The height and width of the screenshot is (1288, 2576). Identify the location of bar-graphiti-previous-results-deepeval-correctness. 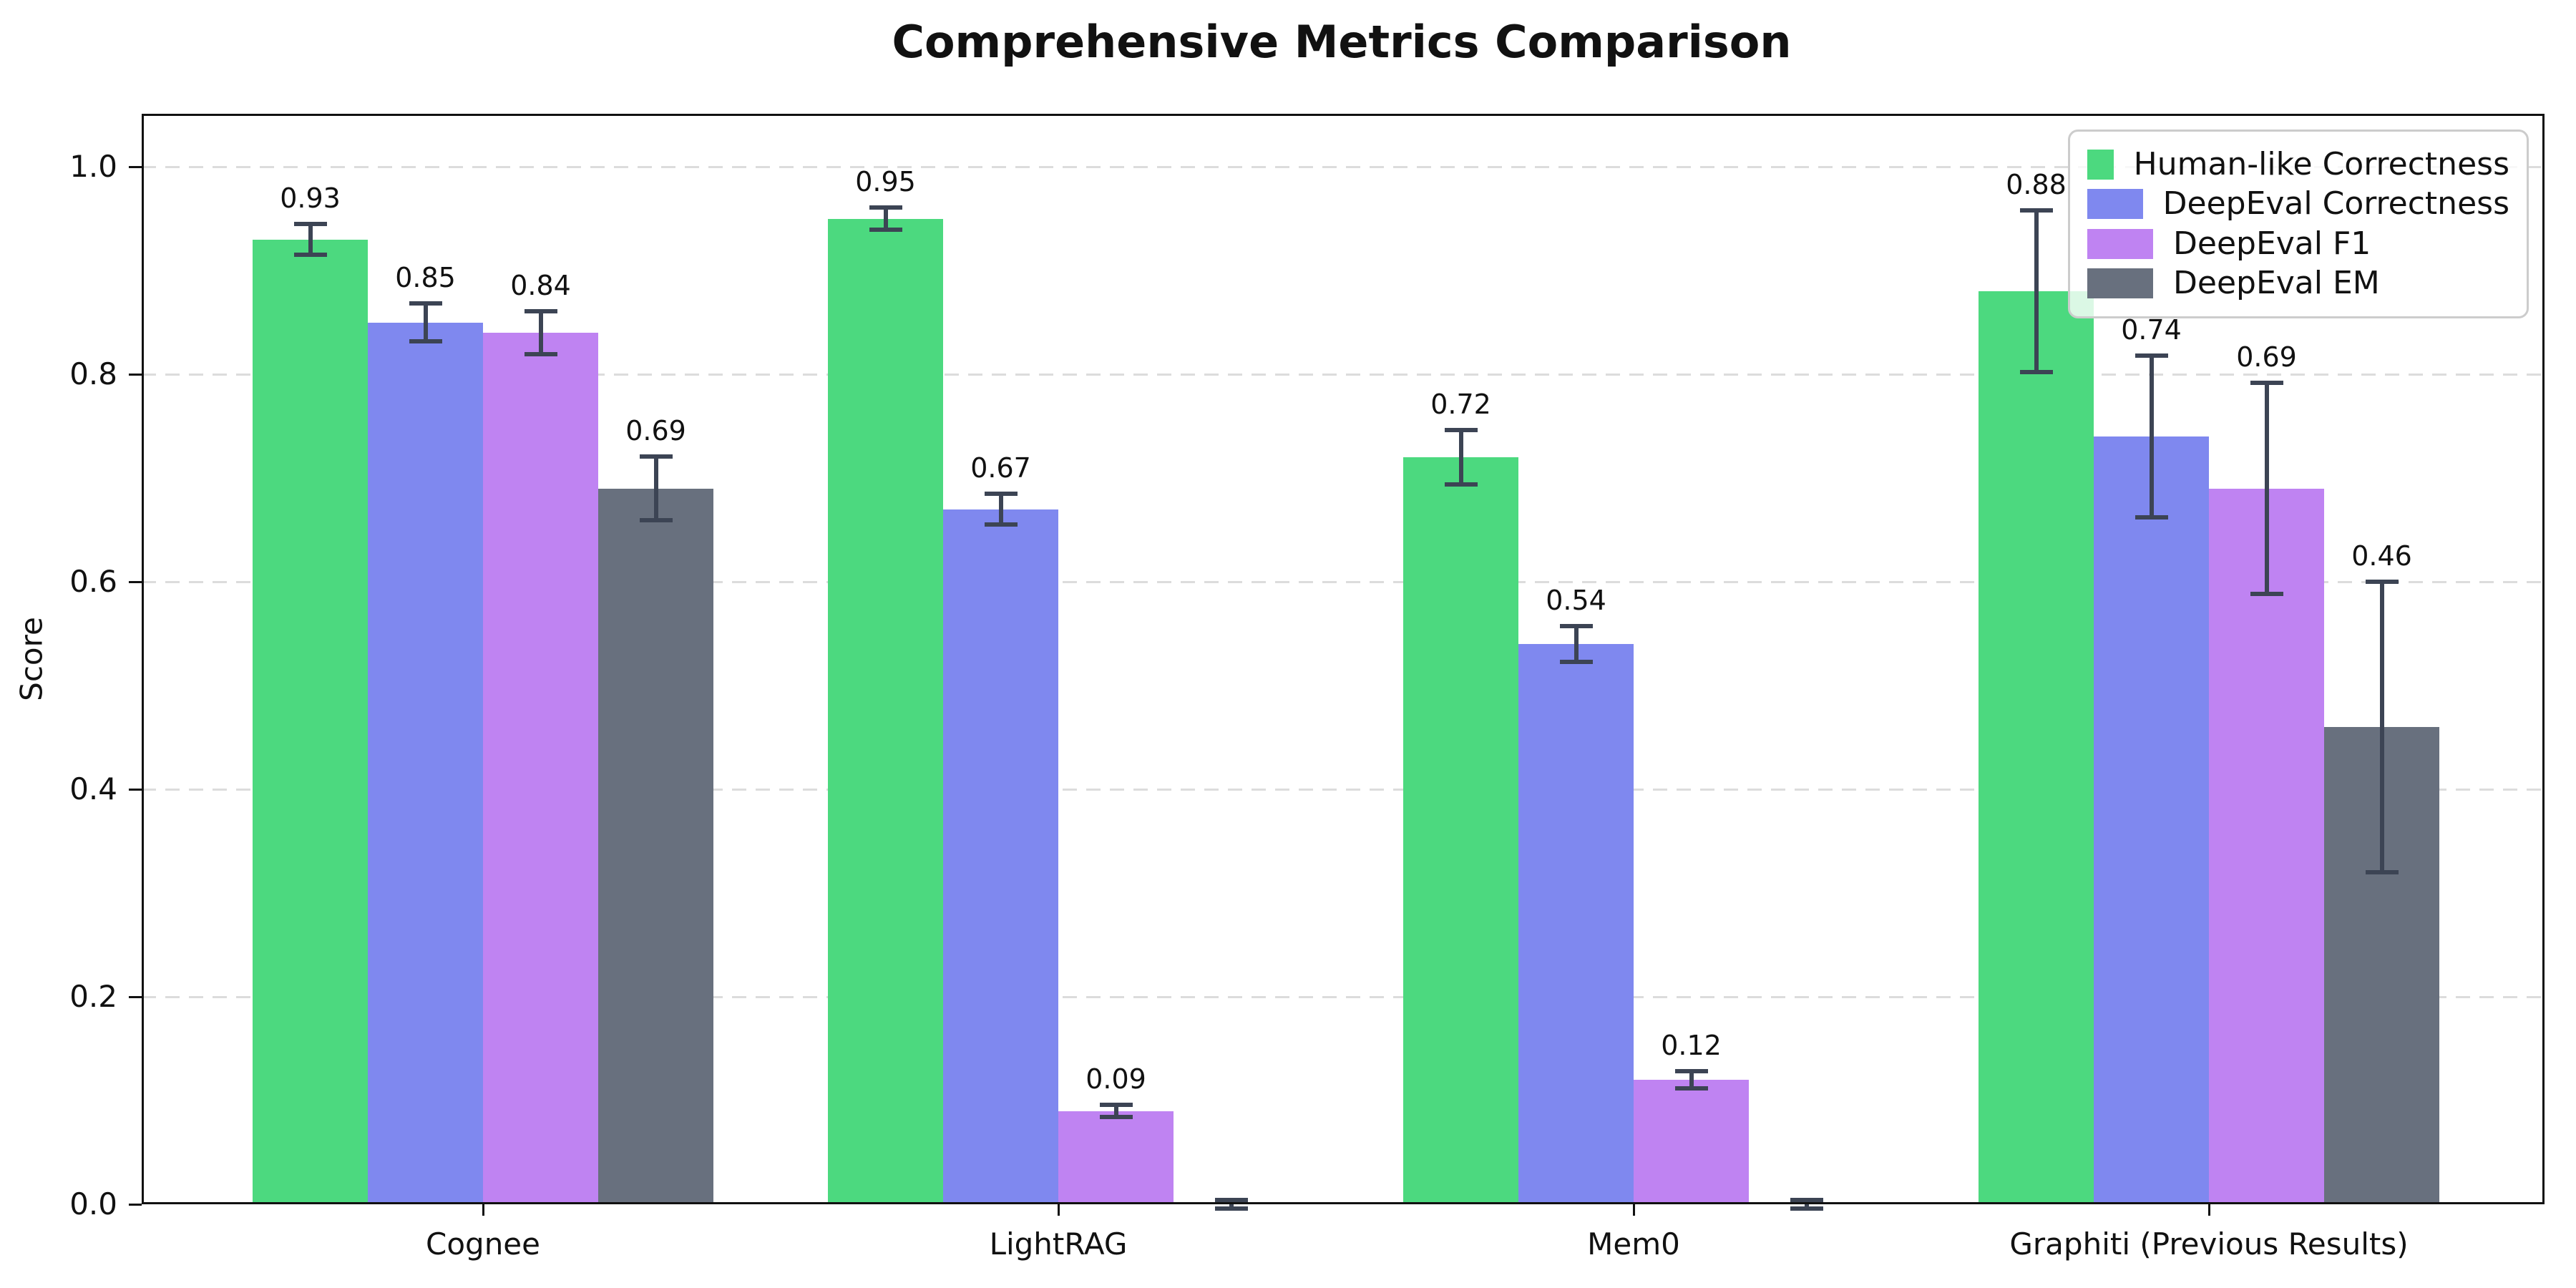
(2151, 820).